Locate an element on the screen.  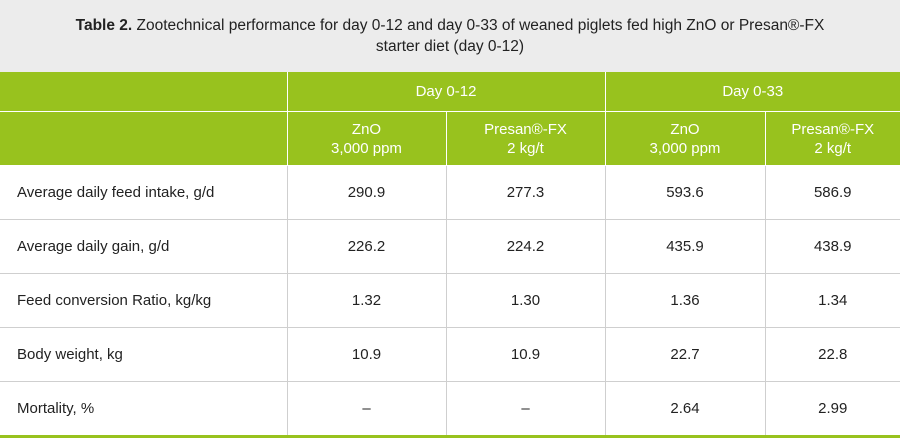
cell: 22.8 is located at coordinates (832, 354).